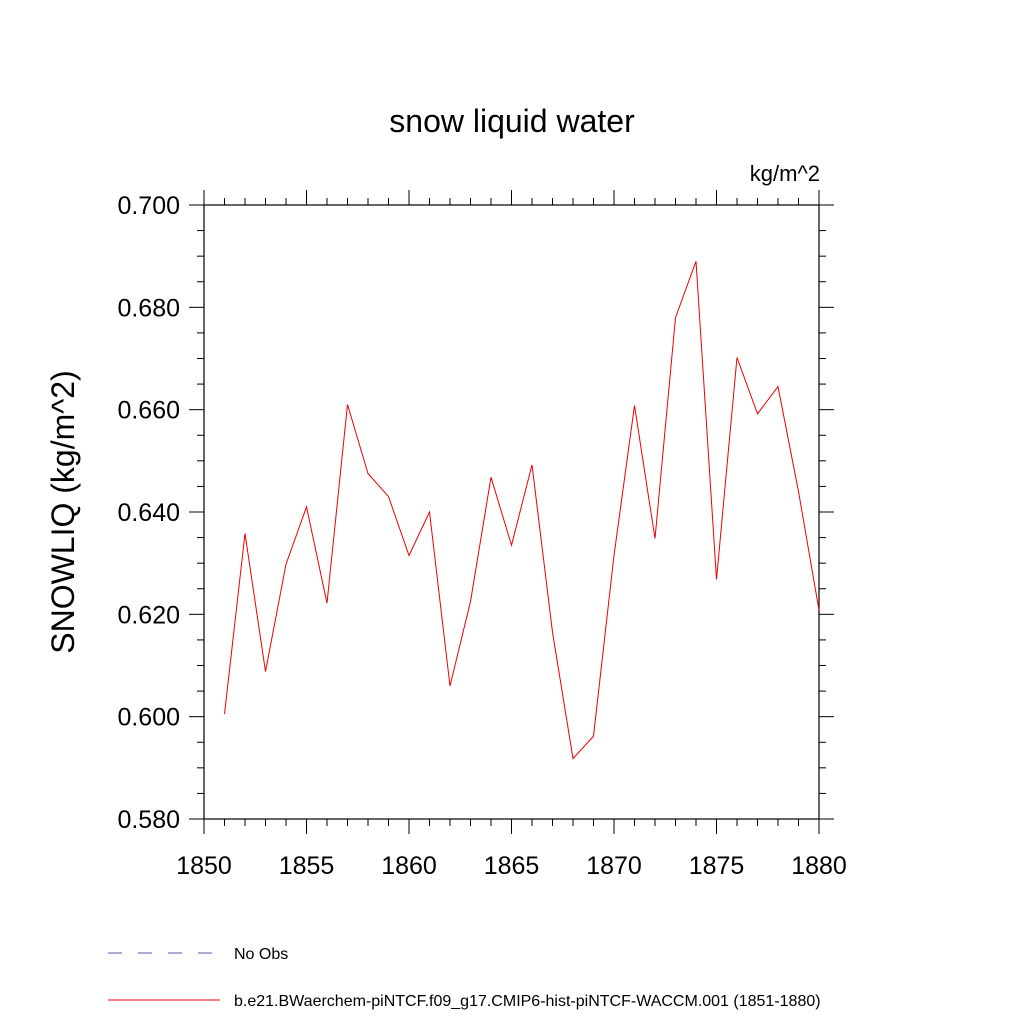 The height and width of the screenshot is (1024, 1024). Describe the element at coordinates (512, 121) in the screenshot. I see `chart-title: snow liquid water` at that location.